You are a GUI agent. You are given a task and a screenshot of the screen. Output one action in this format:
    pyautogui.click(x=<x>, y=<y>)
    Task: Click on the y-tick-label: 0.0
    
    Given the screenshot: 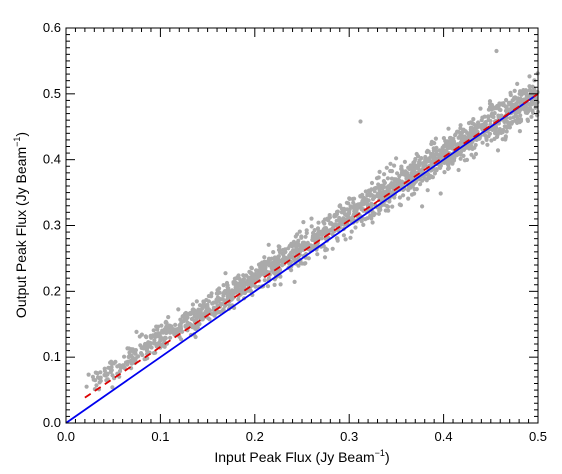 What is the action you would take?
    pyautogui.click(x=52, y=422)
    